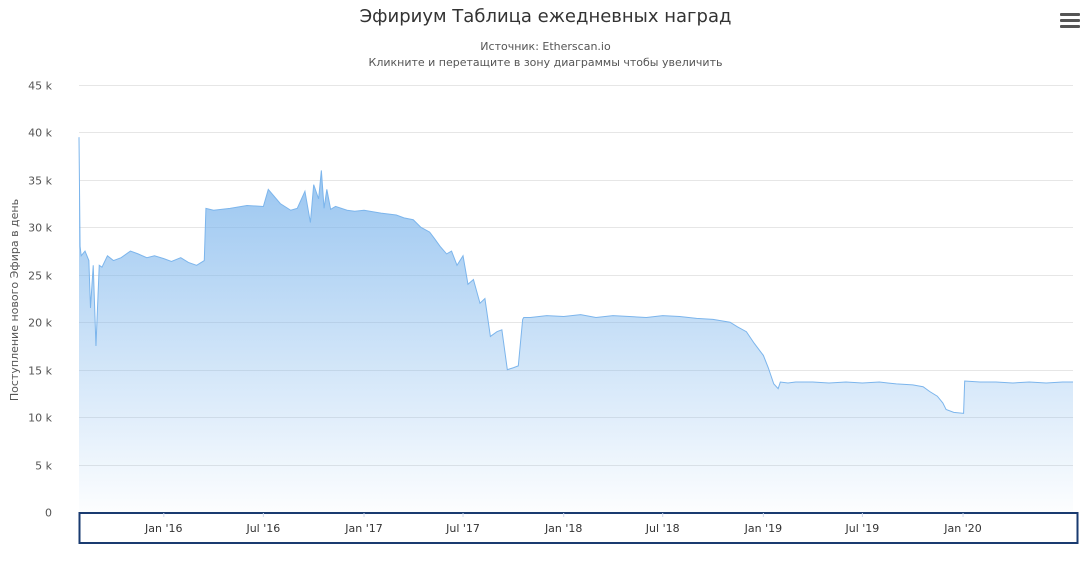 The width and height of the screenshot is (1091, 565). What do you see at coordinates (1070, 21) in the screenshot?
I see `hamburger-menu-icon` at bounding box center [1070, 21].